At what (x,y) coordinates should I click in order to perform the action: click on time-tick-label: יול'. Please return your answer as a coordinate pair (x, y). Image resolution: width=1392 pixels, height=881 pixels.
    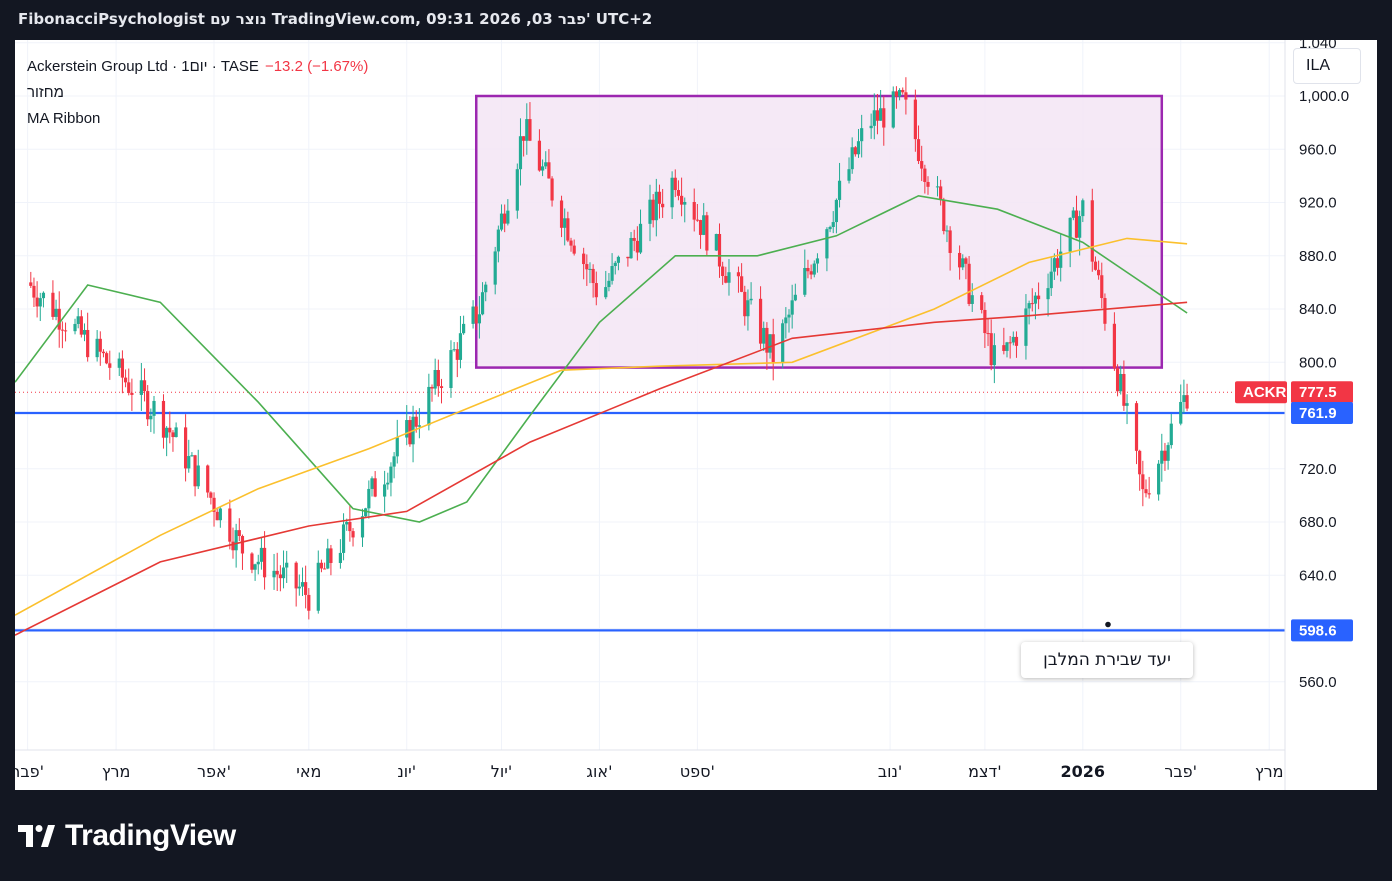
    Looking at the image, I should click on (501, 771).